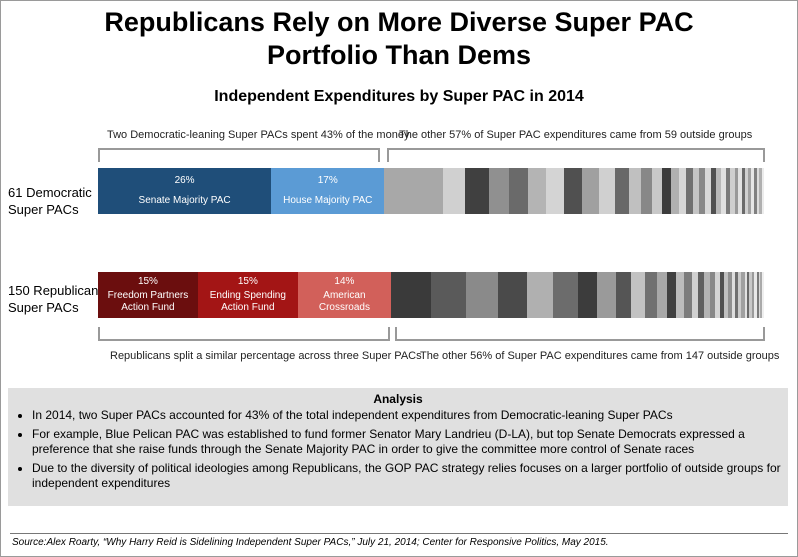 The height and width of the screenshot is (557, 798). Describe the element at coordinates (185, 191) in the screenshot. I see `bar-segment-senate-majority-pac: 26% Senate Majority PAC` at that location.